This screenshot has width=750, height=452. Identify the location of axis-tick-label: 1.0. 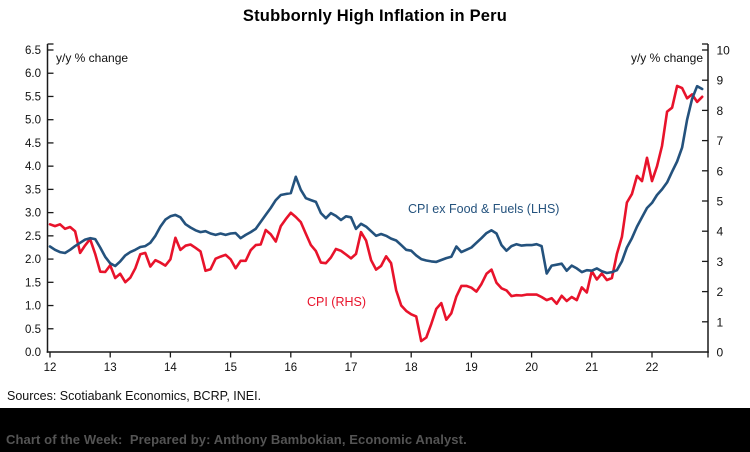
(33, 307).